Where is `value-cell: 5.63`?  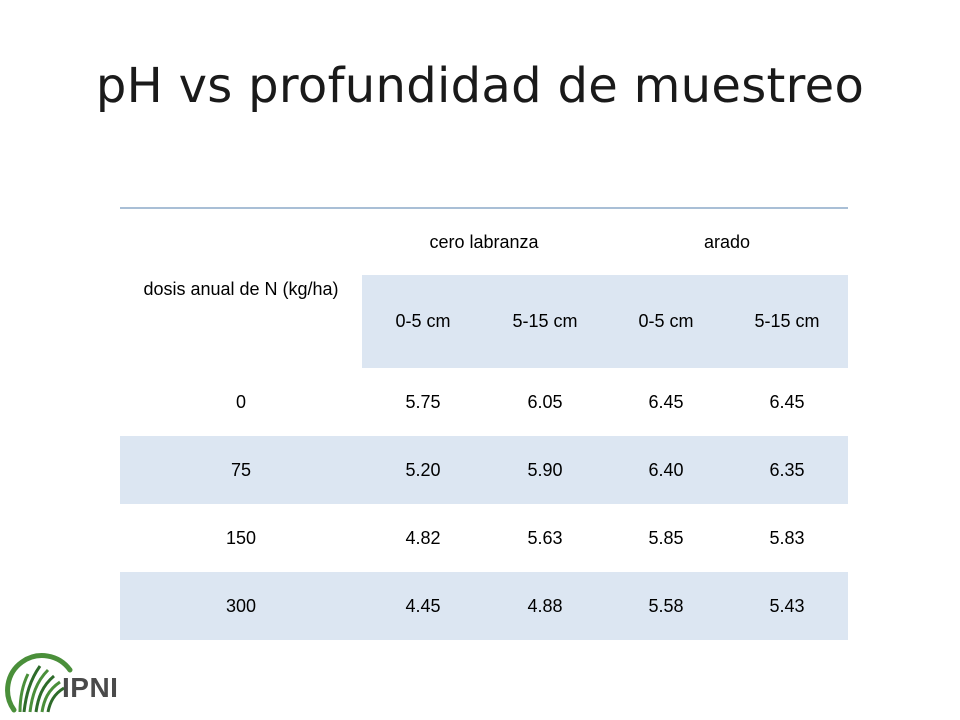
value-cell: 5.63 is located at coordinates (545, 537).